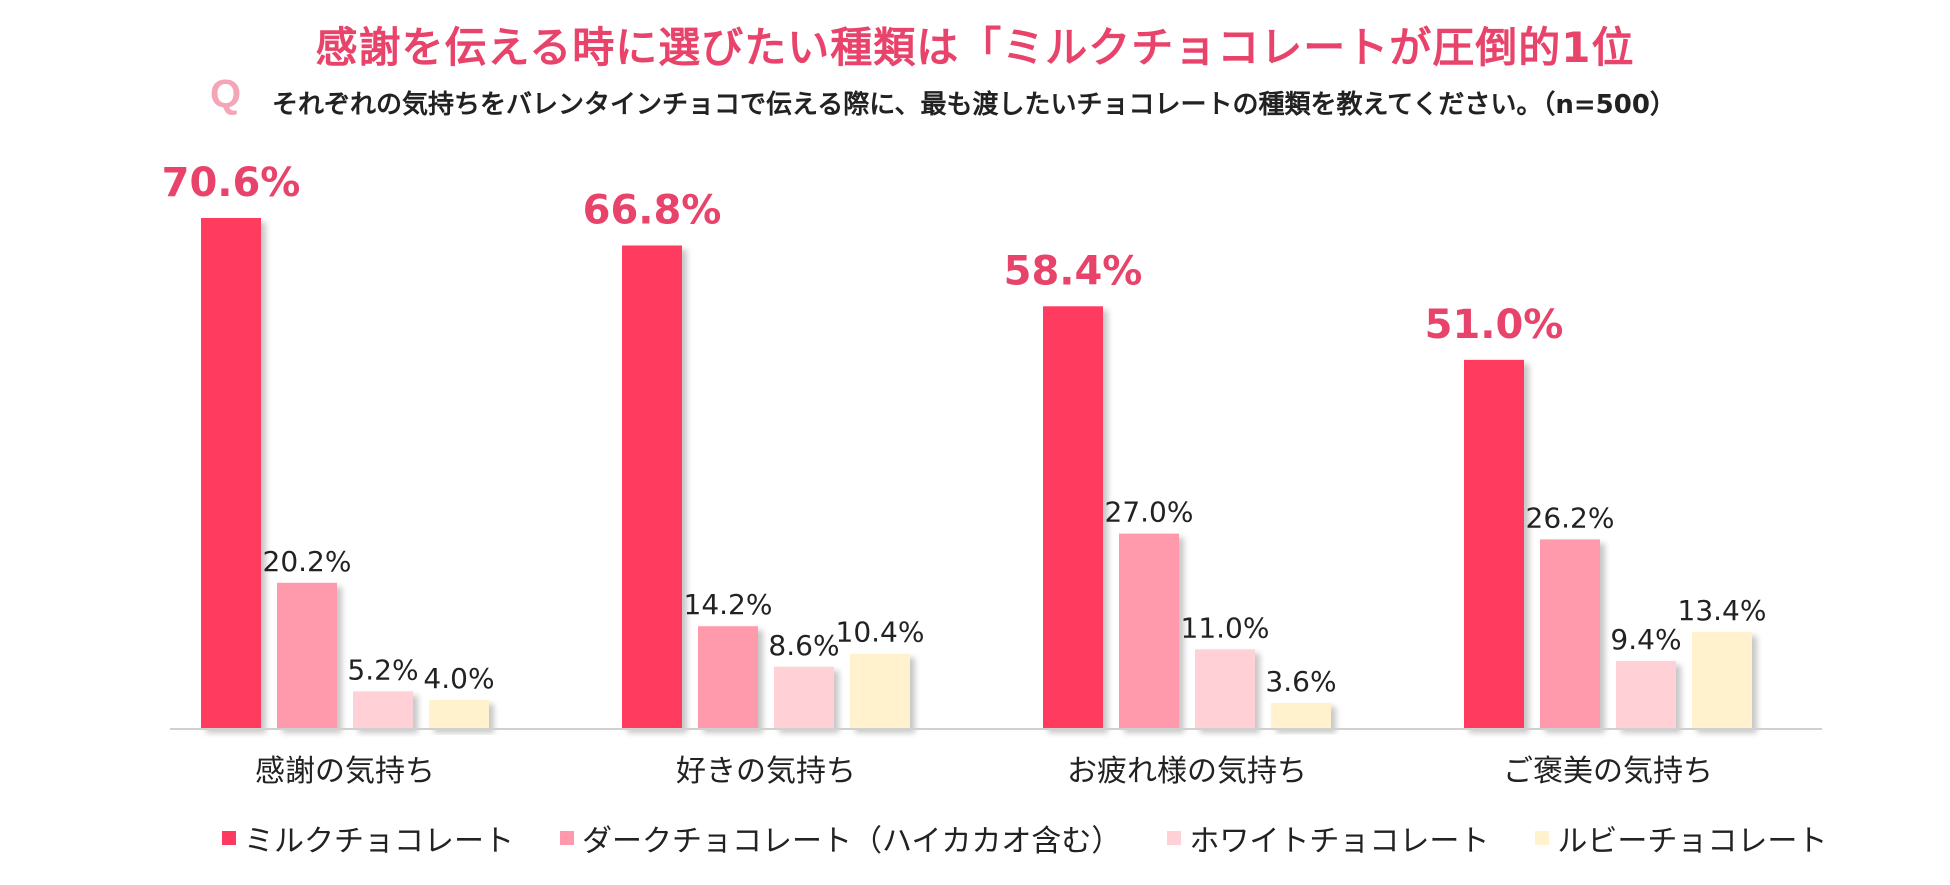 The image size is (1950, 885). I want to click on data-label-3-3: 13.4%, so click(1722, 610).